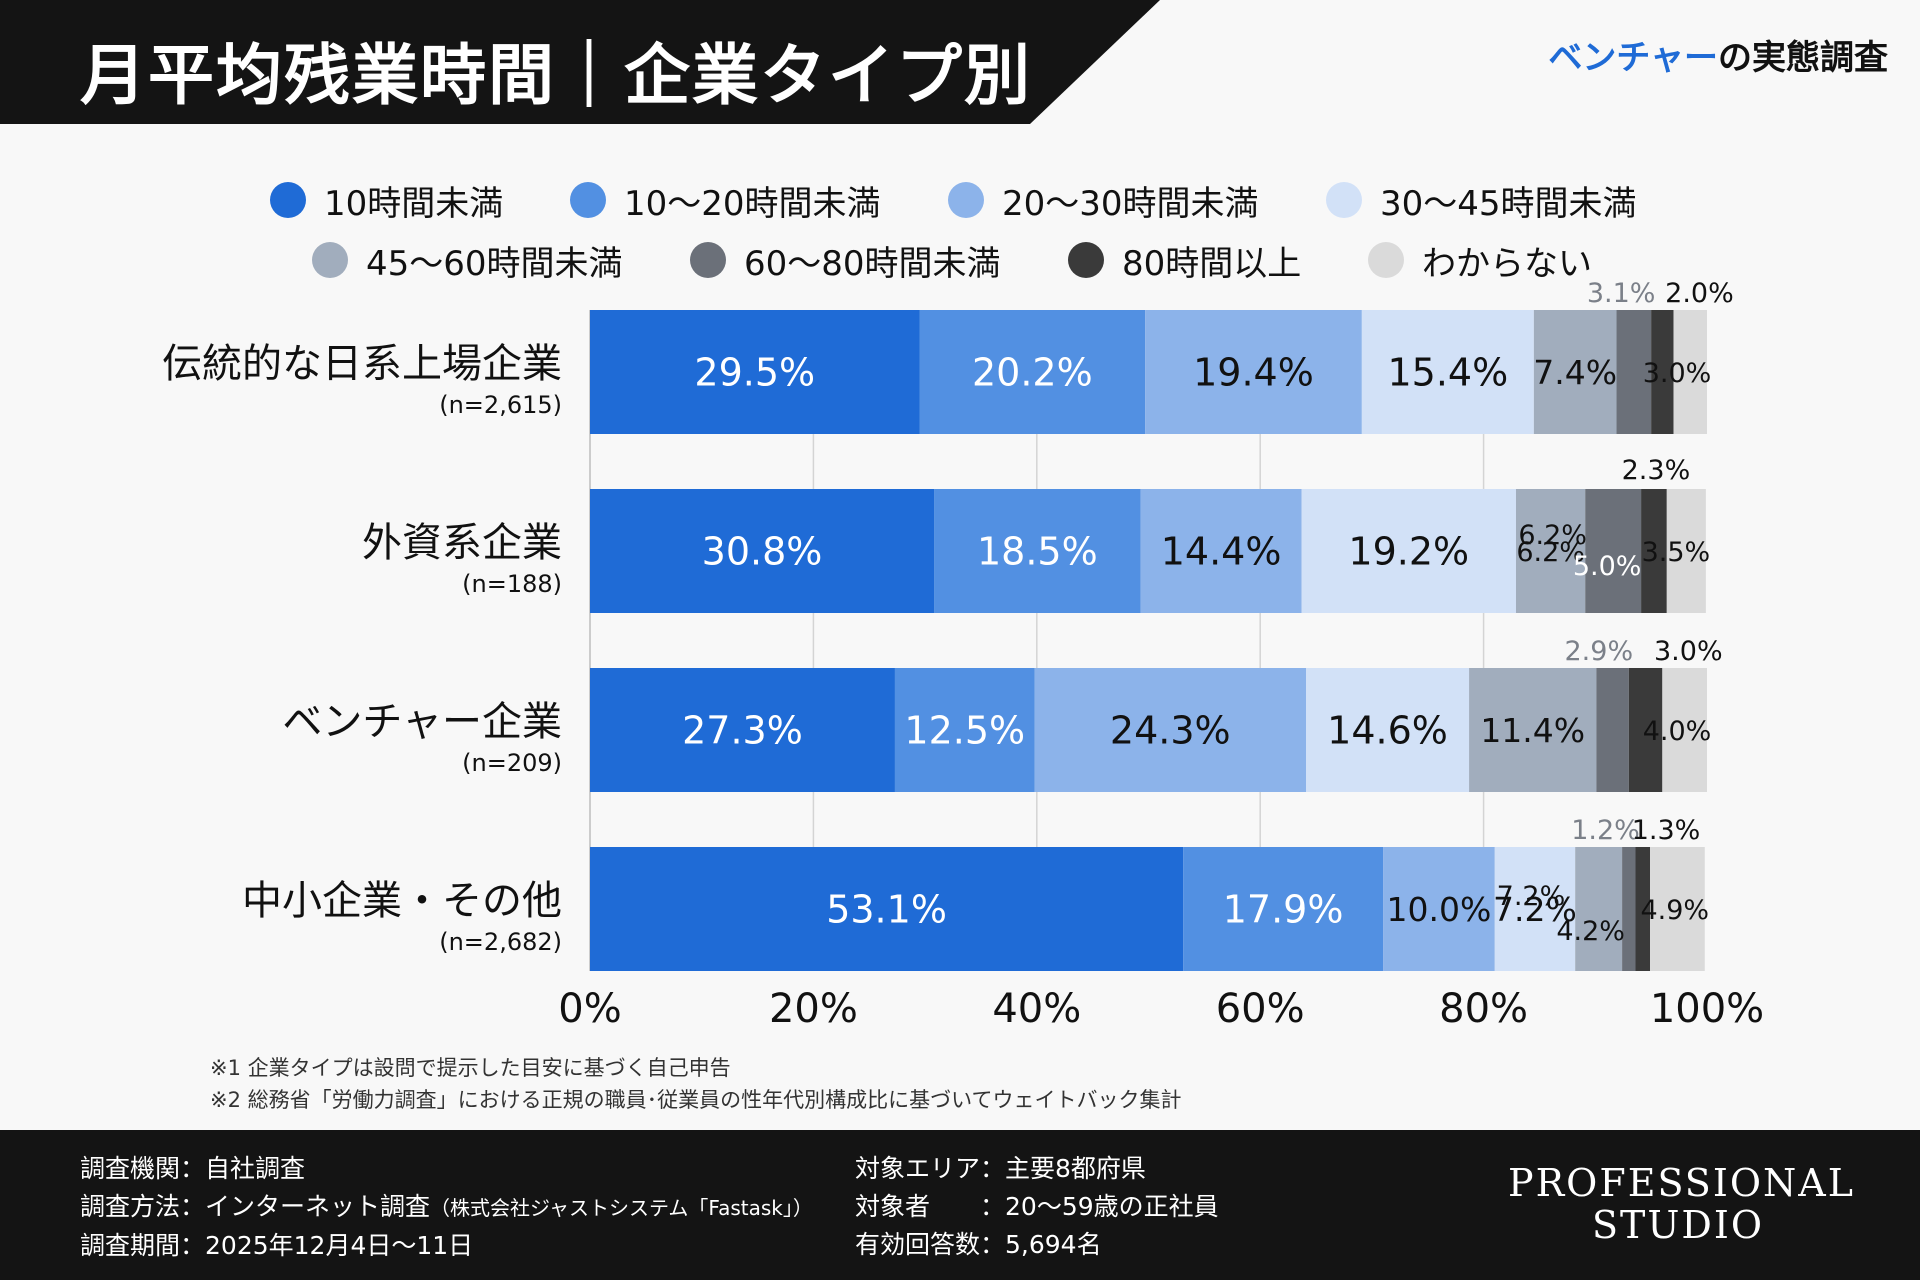 The height and width of the screenshot is (1280, 1920). What do you see at coordinates (1086, 260) in the screenshot?
I see `legend-dot-over80` at bounding box center [1086, 260].